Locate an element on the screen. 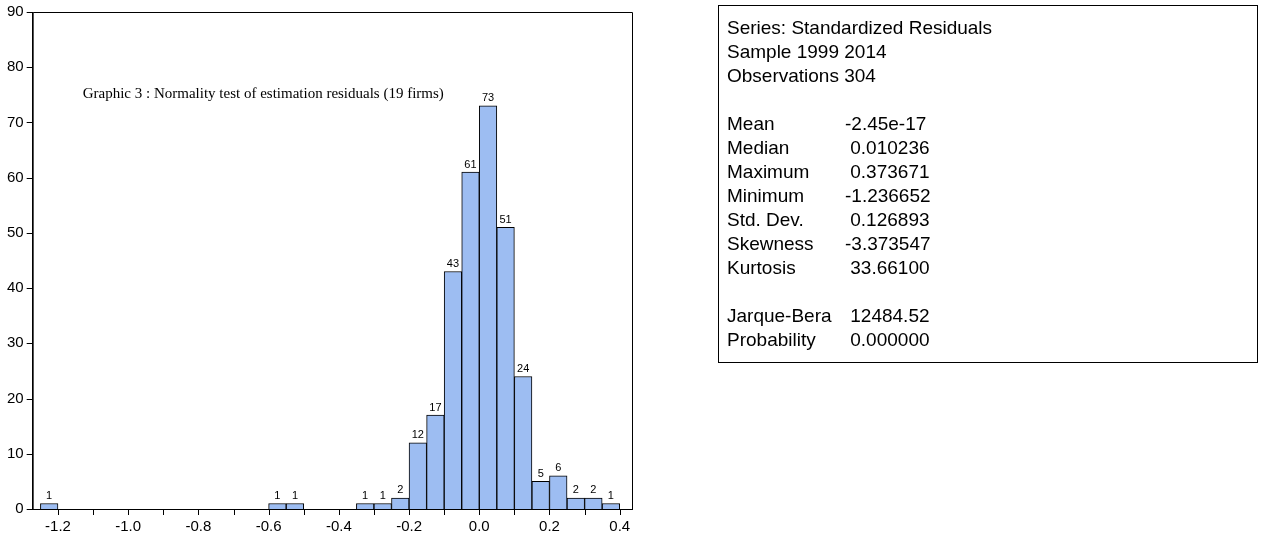  x-tick-label: 0.2 is located at coordinates (549, 526).